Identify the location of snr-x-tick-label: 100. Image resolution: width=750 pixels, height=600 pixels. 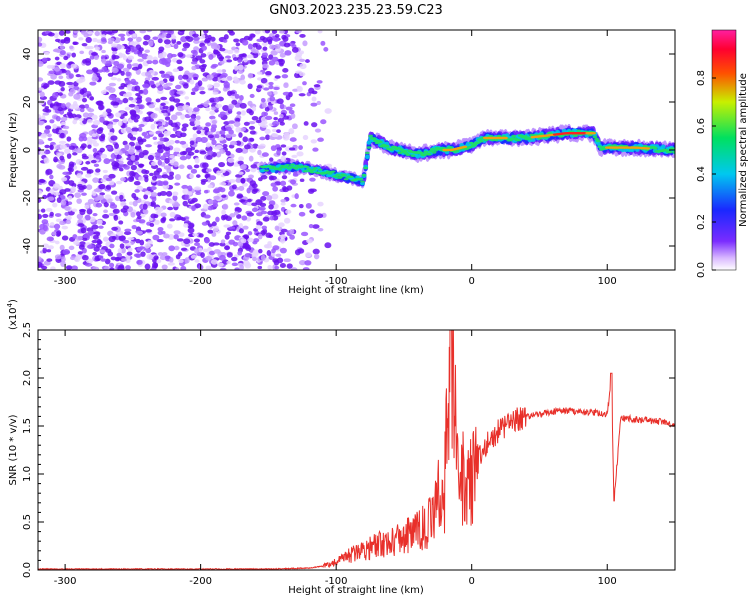
(607, 581).